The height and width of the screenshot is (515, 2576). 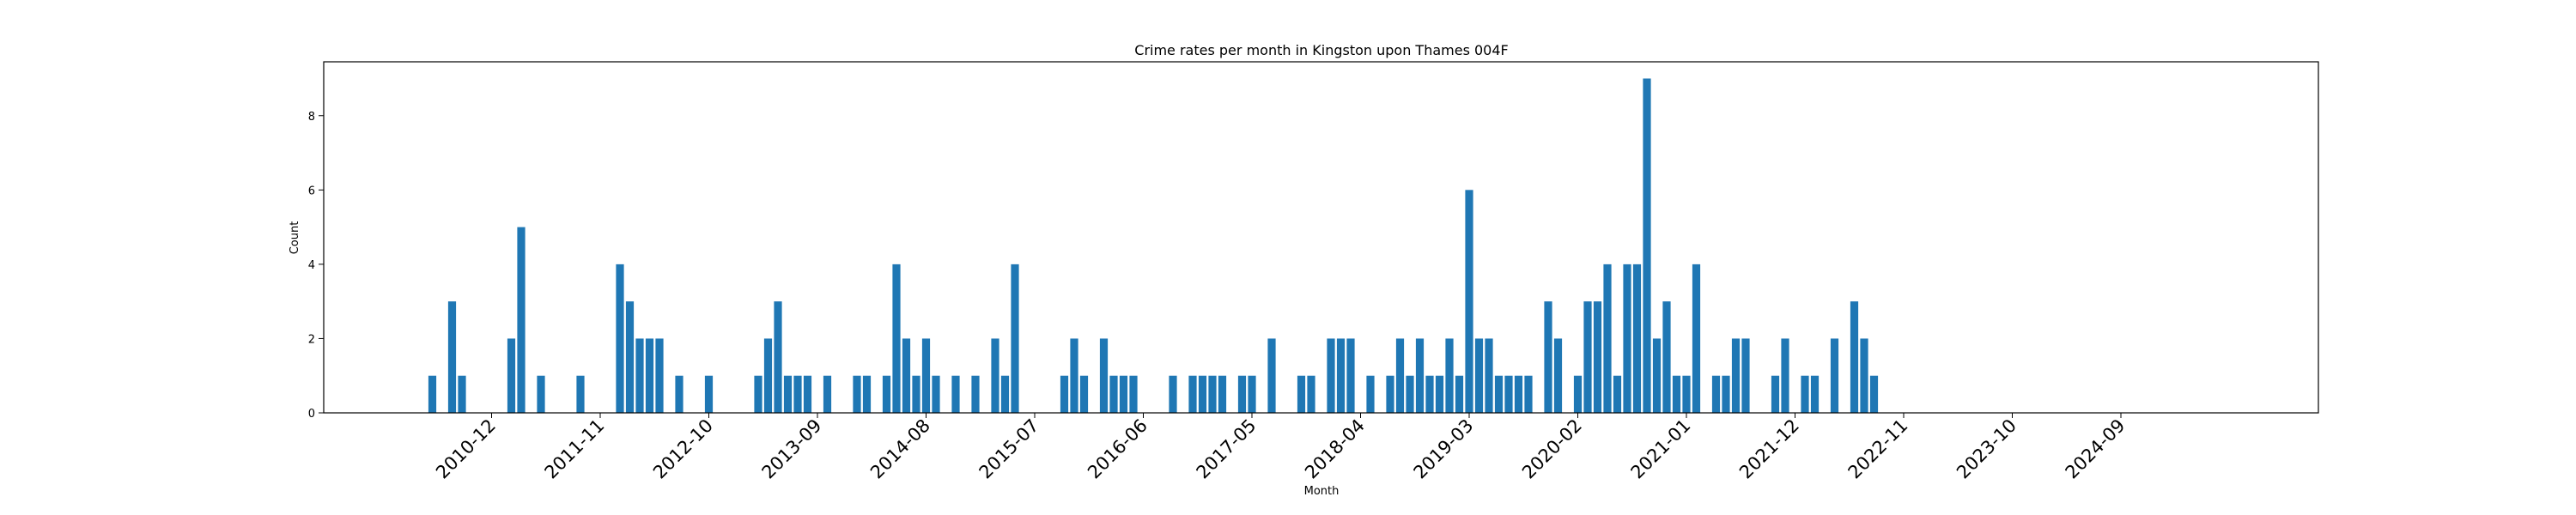 I want to click on x-tick-label: 2011-11, so click(x=575, y=449).